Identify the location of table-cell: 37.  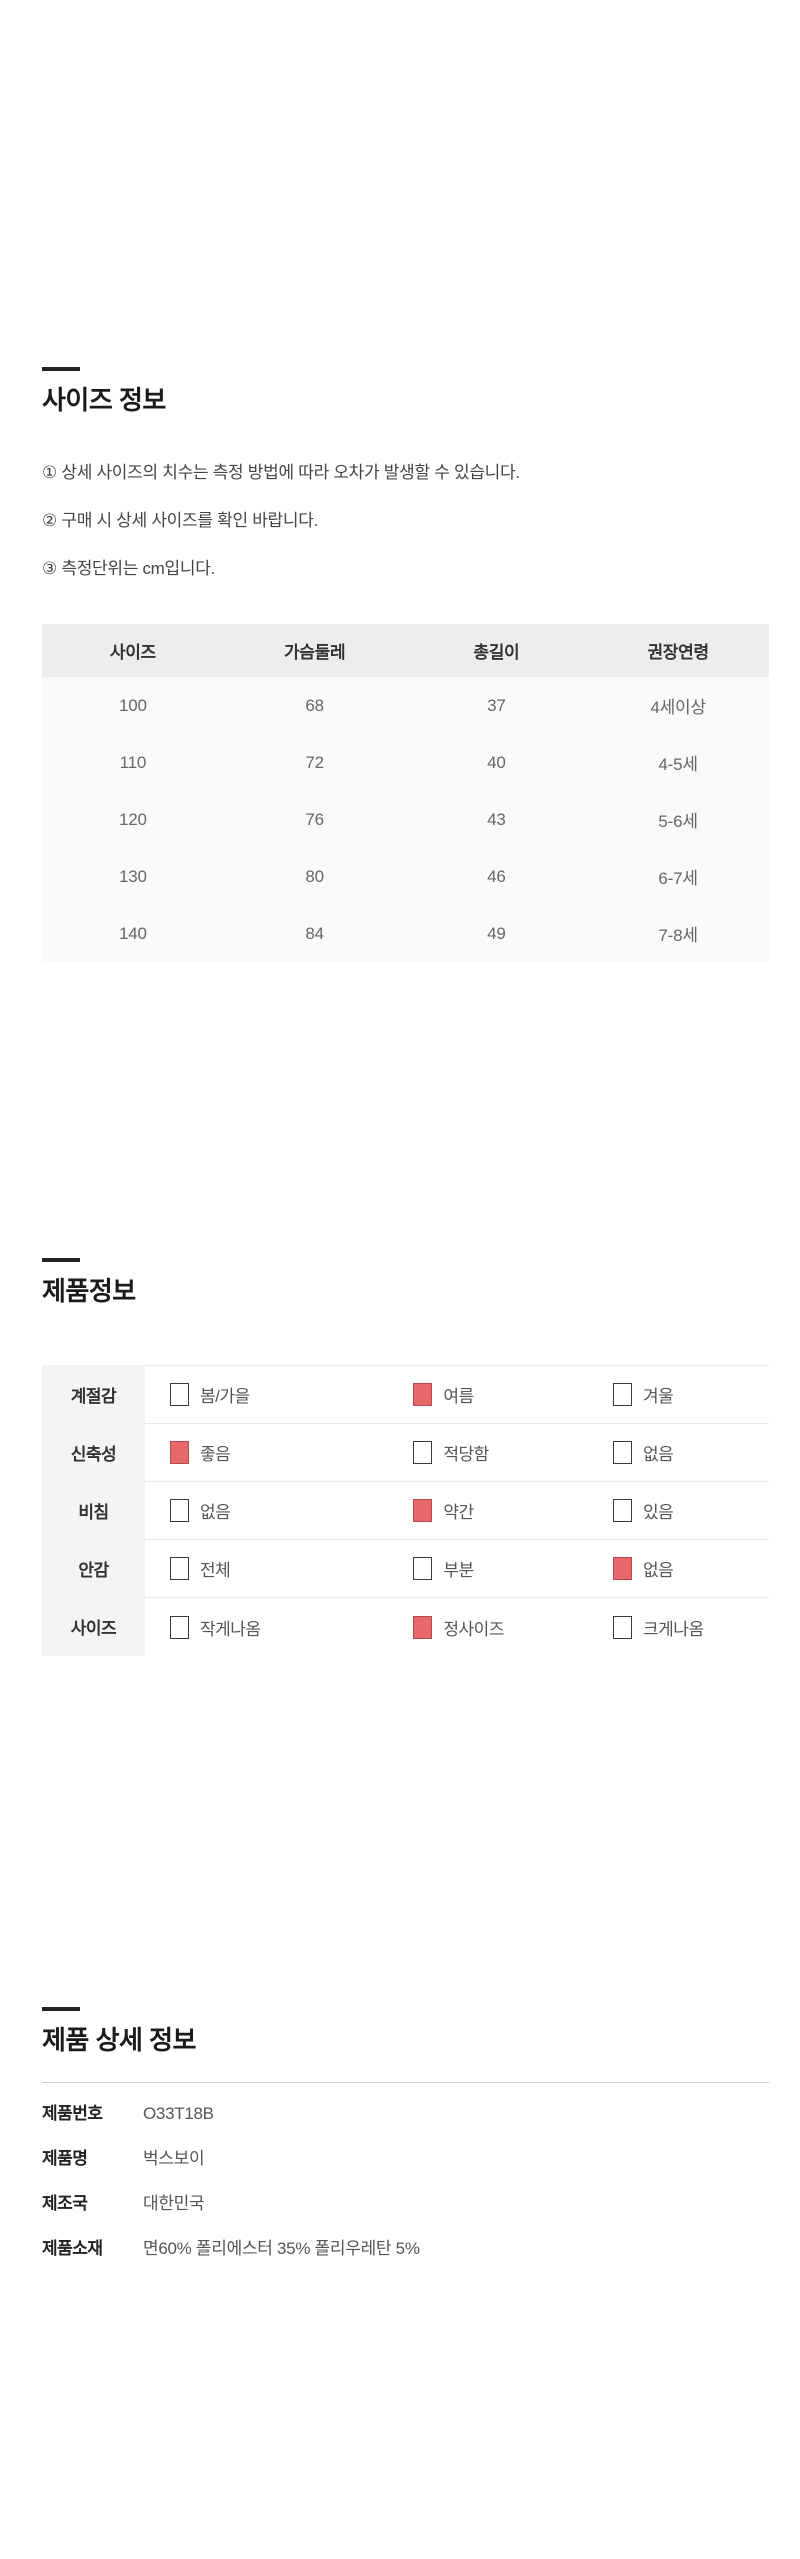
(496, 705).